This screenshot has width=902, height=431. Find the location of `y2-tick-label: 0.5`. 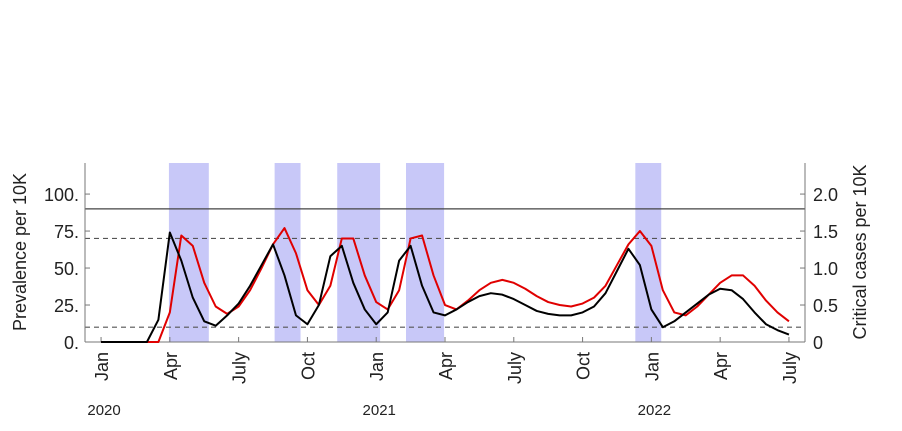

y2-tick-label: 0.5 is located at coordinates (825, 306).